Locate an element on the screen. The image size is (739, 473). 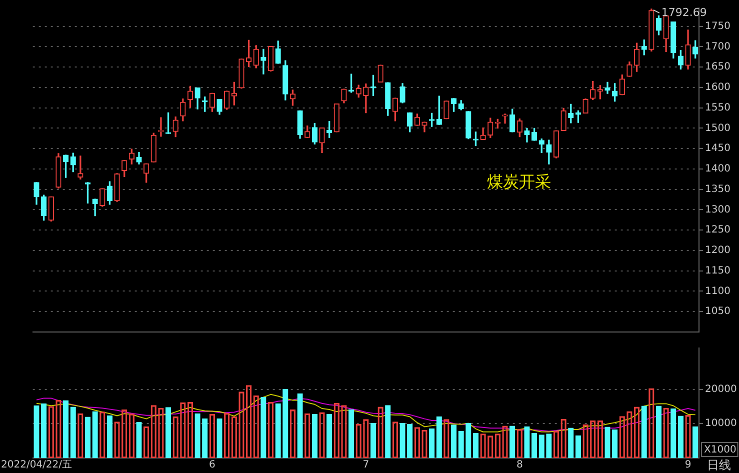
y-tick-label: 1200 is located at coordinates (717, 250).